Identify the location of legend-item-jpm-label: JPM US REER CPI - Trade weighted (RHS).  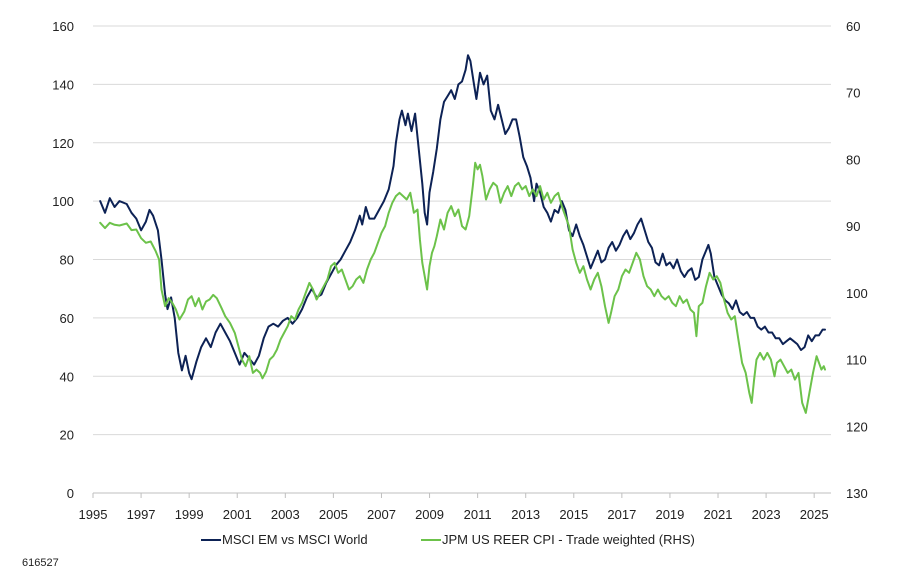
(568, 539).